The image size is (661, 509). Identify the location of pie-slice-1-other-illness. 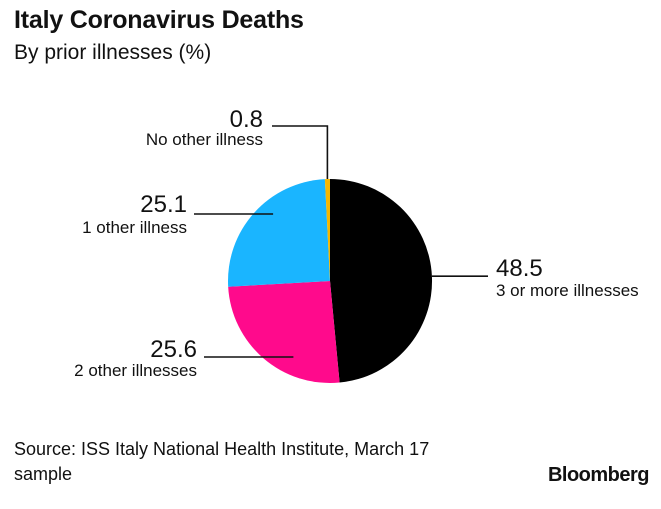
(278, 233).